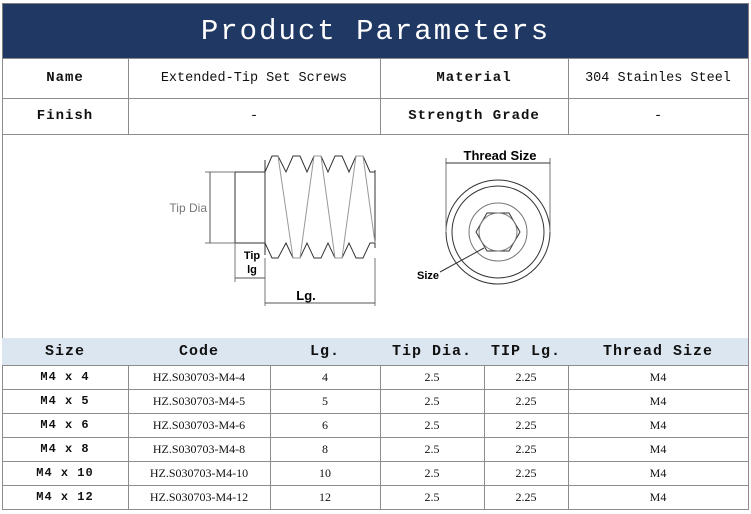 The width and height of the screenshot is (751, 514). What do you see at coordinates (325, 497) in the screenshot?
I see `table-cell: 12` at bounding box center [325, 497].